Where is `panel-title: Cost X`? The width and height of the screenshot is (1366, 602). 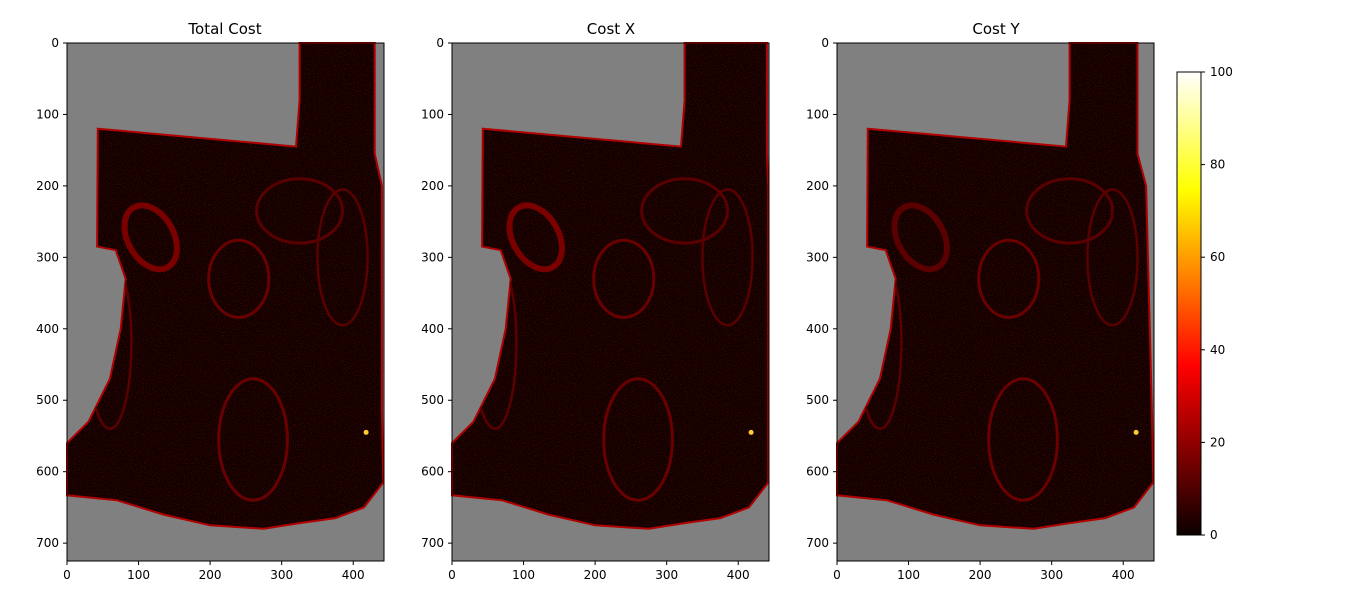 panel-title: Cost X is located at coordinates (611, 29).